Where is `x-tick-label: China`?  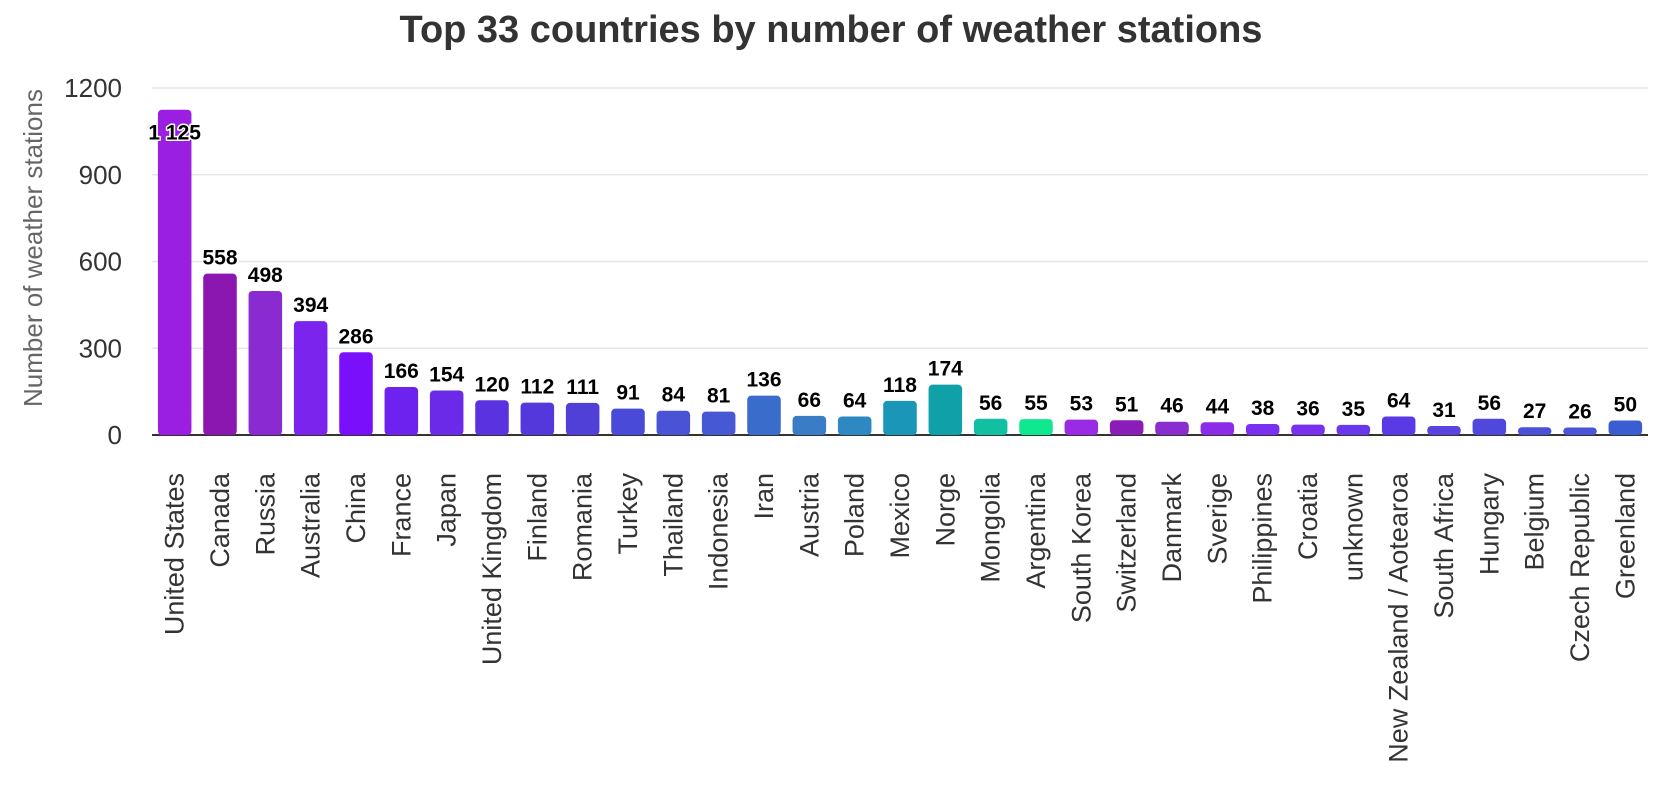
x-tick-label: China is located at coordinates (356, 508).